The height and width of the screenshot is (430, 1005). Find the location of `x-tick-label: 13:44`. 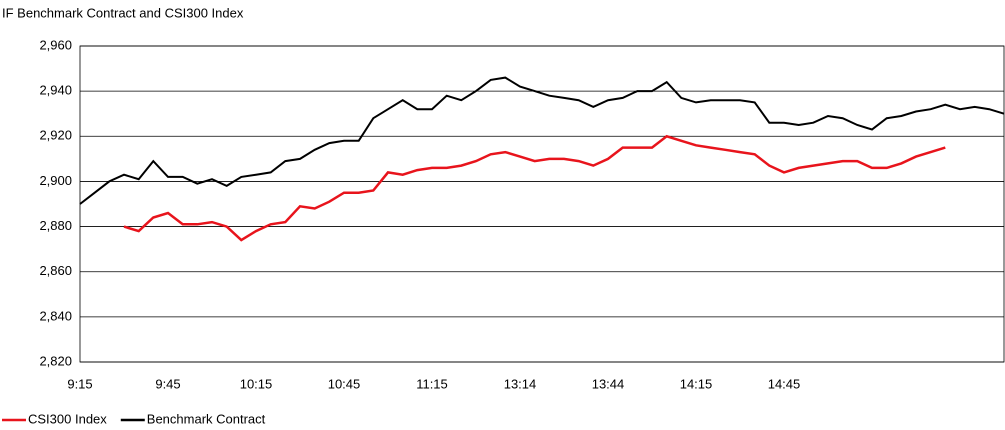

x-tick-label: 13:44 is located at coordinates (608, 383).